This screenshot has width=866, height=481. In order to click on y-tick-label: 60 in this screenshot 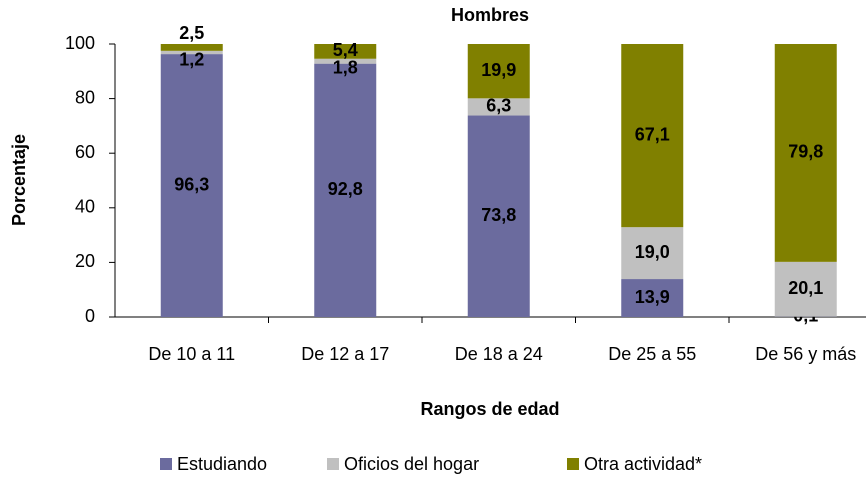, I will do `click(85, 152)`.